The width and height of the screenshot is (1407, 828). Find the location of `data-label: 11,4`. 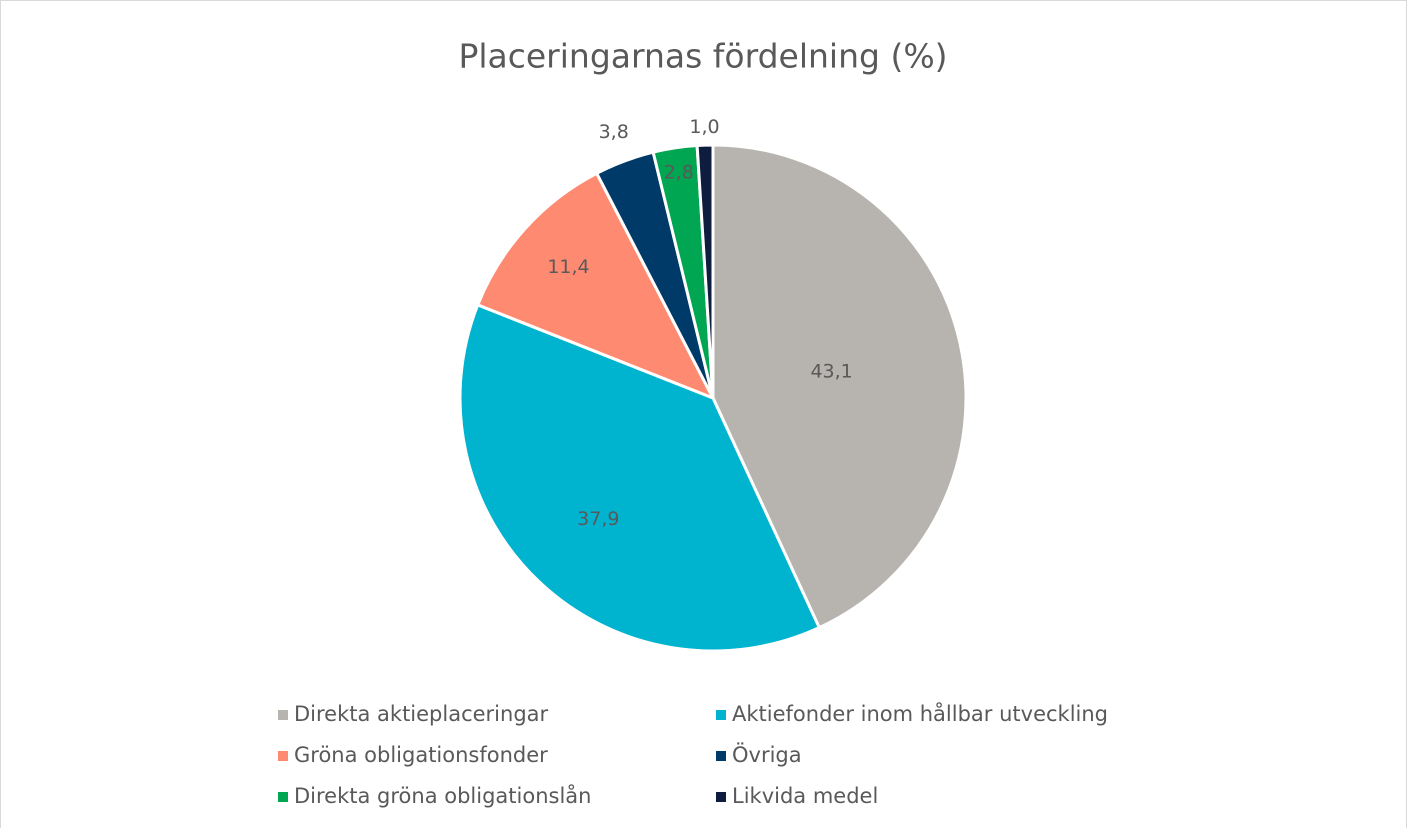

data-label: 11,4 is located at coordinates (568, 267).